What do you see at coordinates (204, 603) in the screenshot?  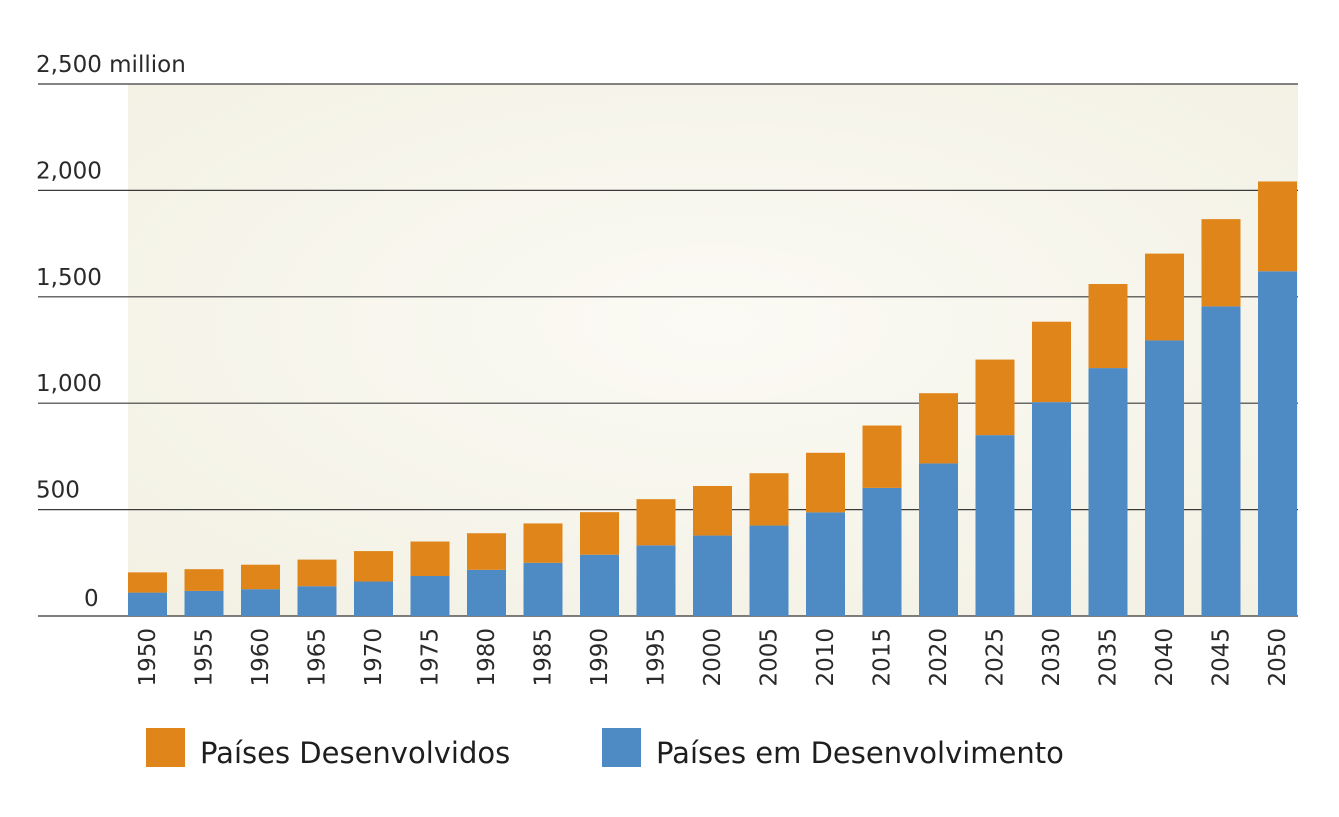 I see `bar-developing-1955` at bounding box center [204, 603].